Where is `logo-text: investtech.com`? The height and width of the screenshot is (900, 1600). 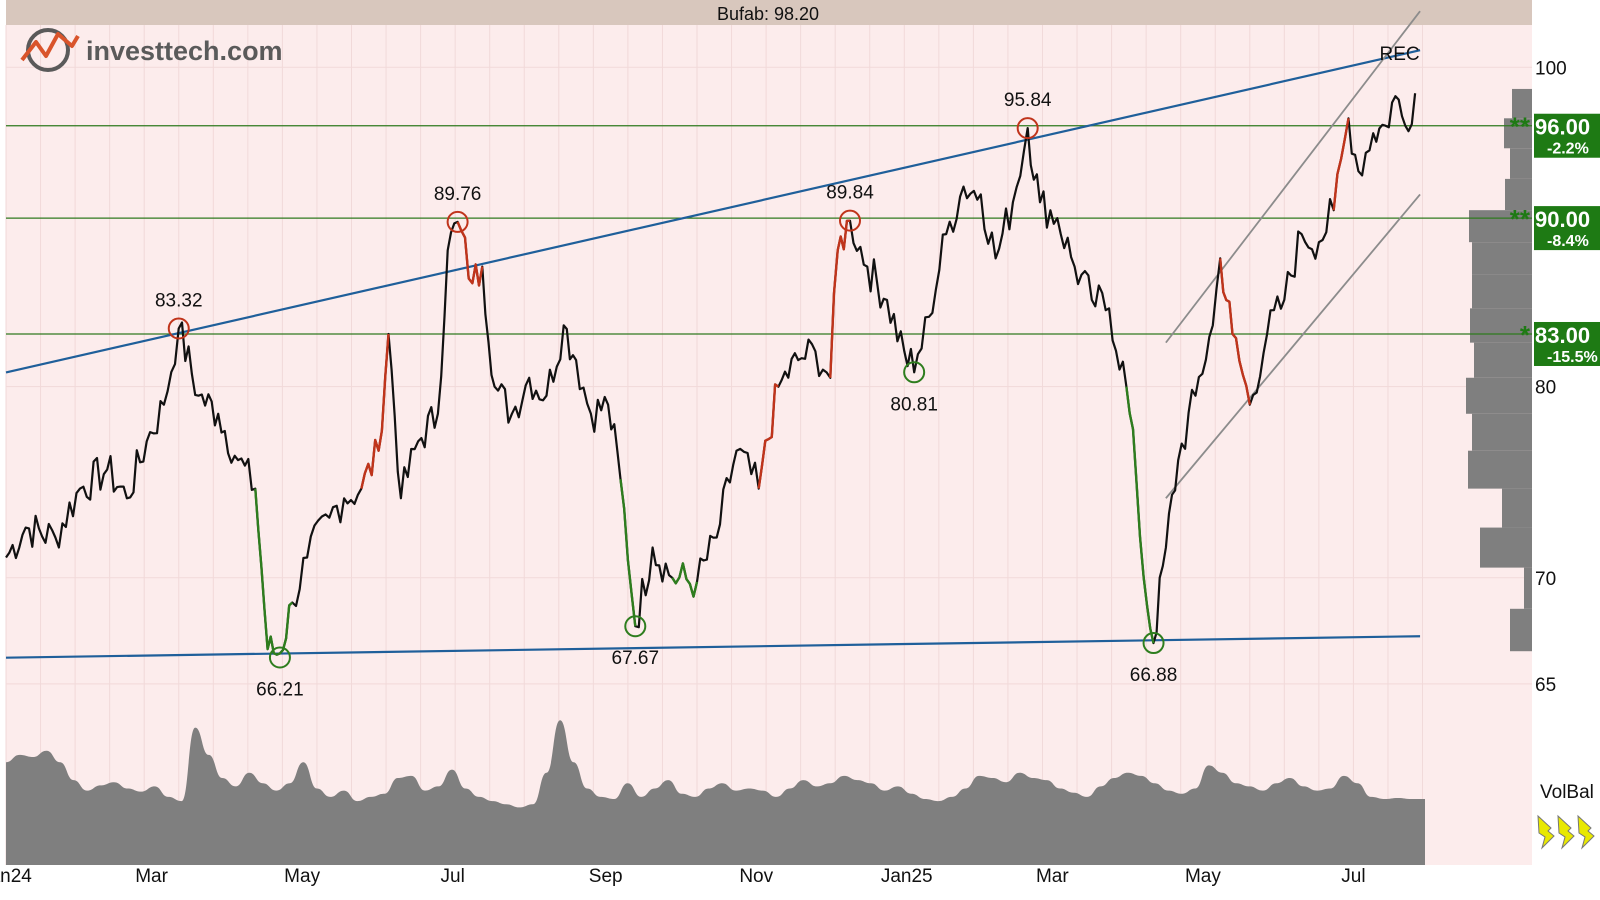 logo-text: investtech.com is located at coordinates (184, 51).